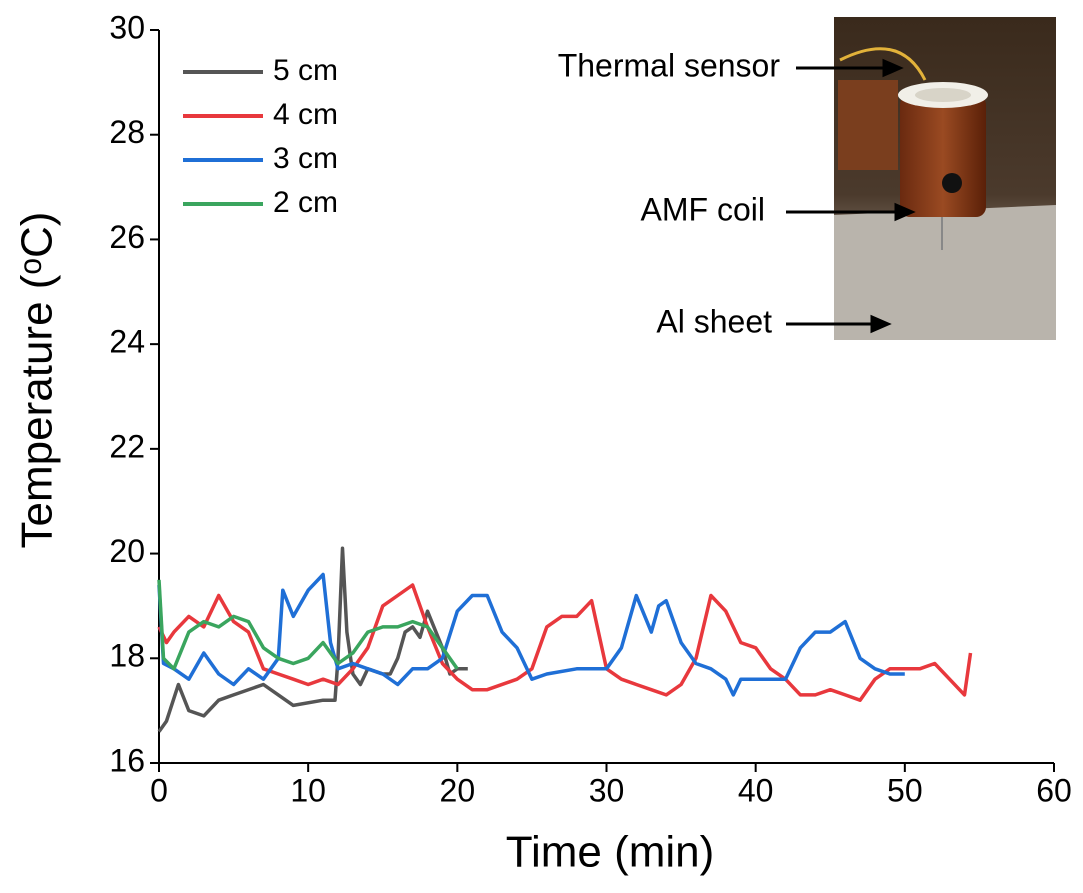 The image size is (1083, 893). What do you see at coordinates (127, 342) in the screenshot?
I see `y-tick-label: 24` at bounding box center [127, 342].